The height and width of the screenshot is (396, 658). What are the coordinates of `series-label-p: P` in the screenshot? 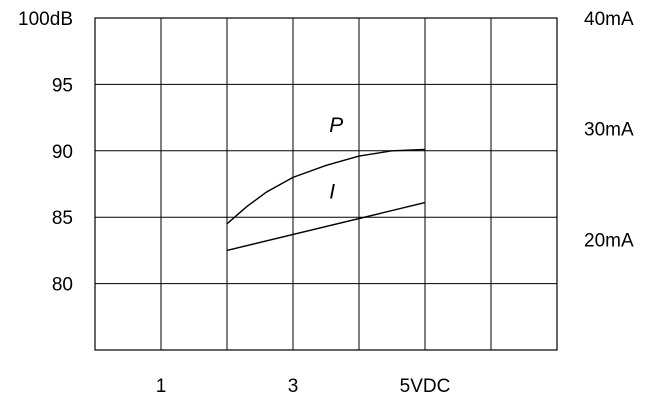 It's located at (336, 125).